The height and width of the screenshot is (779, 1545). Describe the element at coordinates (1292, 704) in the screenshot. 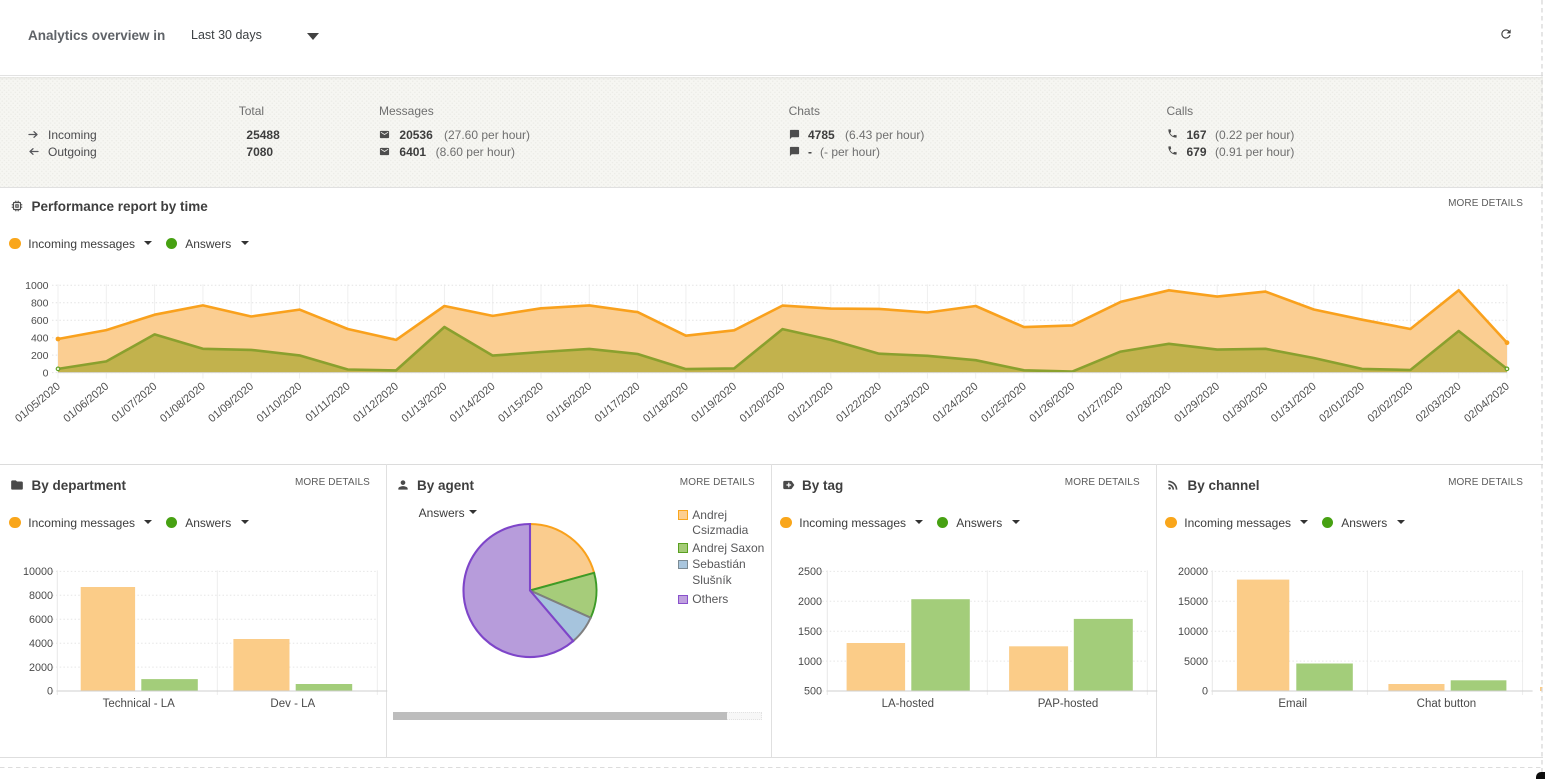

I see `svg-text: Email` at that location.